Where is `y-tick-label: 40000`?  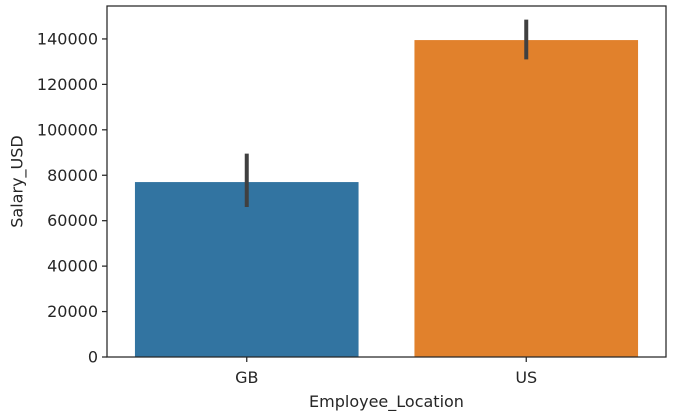
y-tick-label: 40000 is located at coordinates (72, 266).